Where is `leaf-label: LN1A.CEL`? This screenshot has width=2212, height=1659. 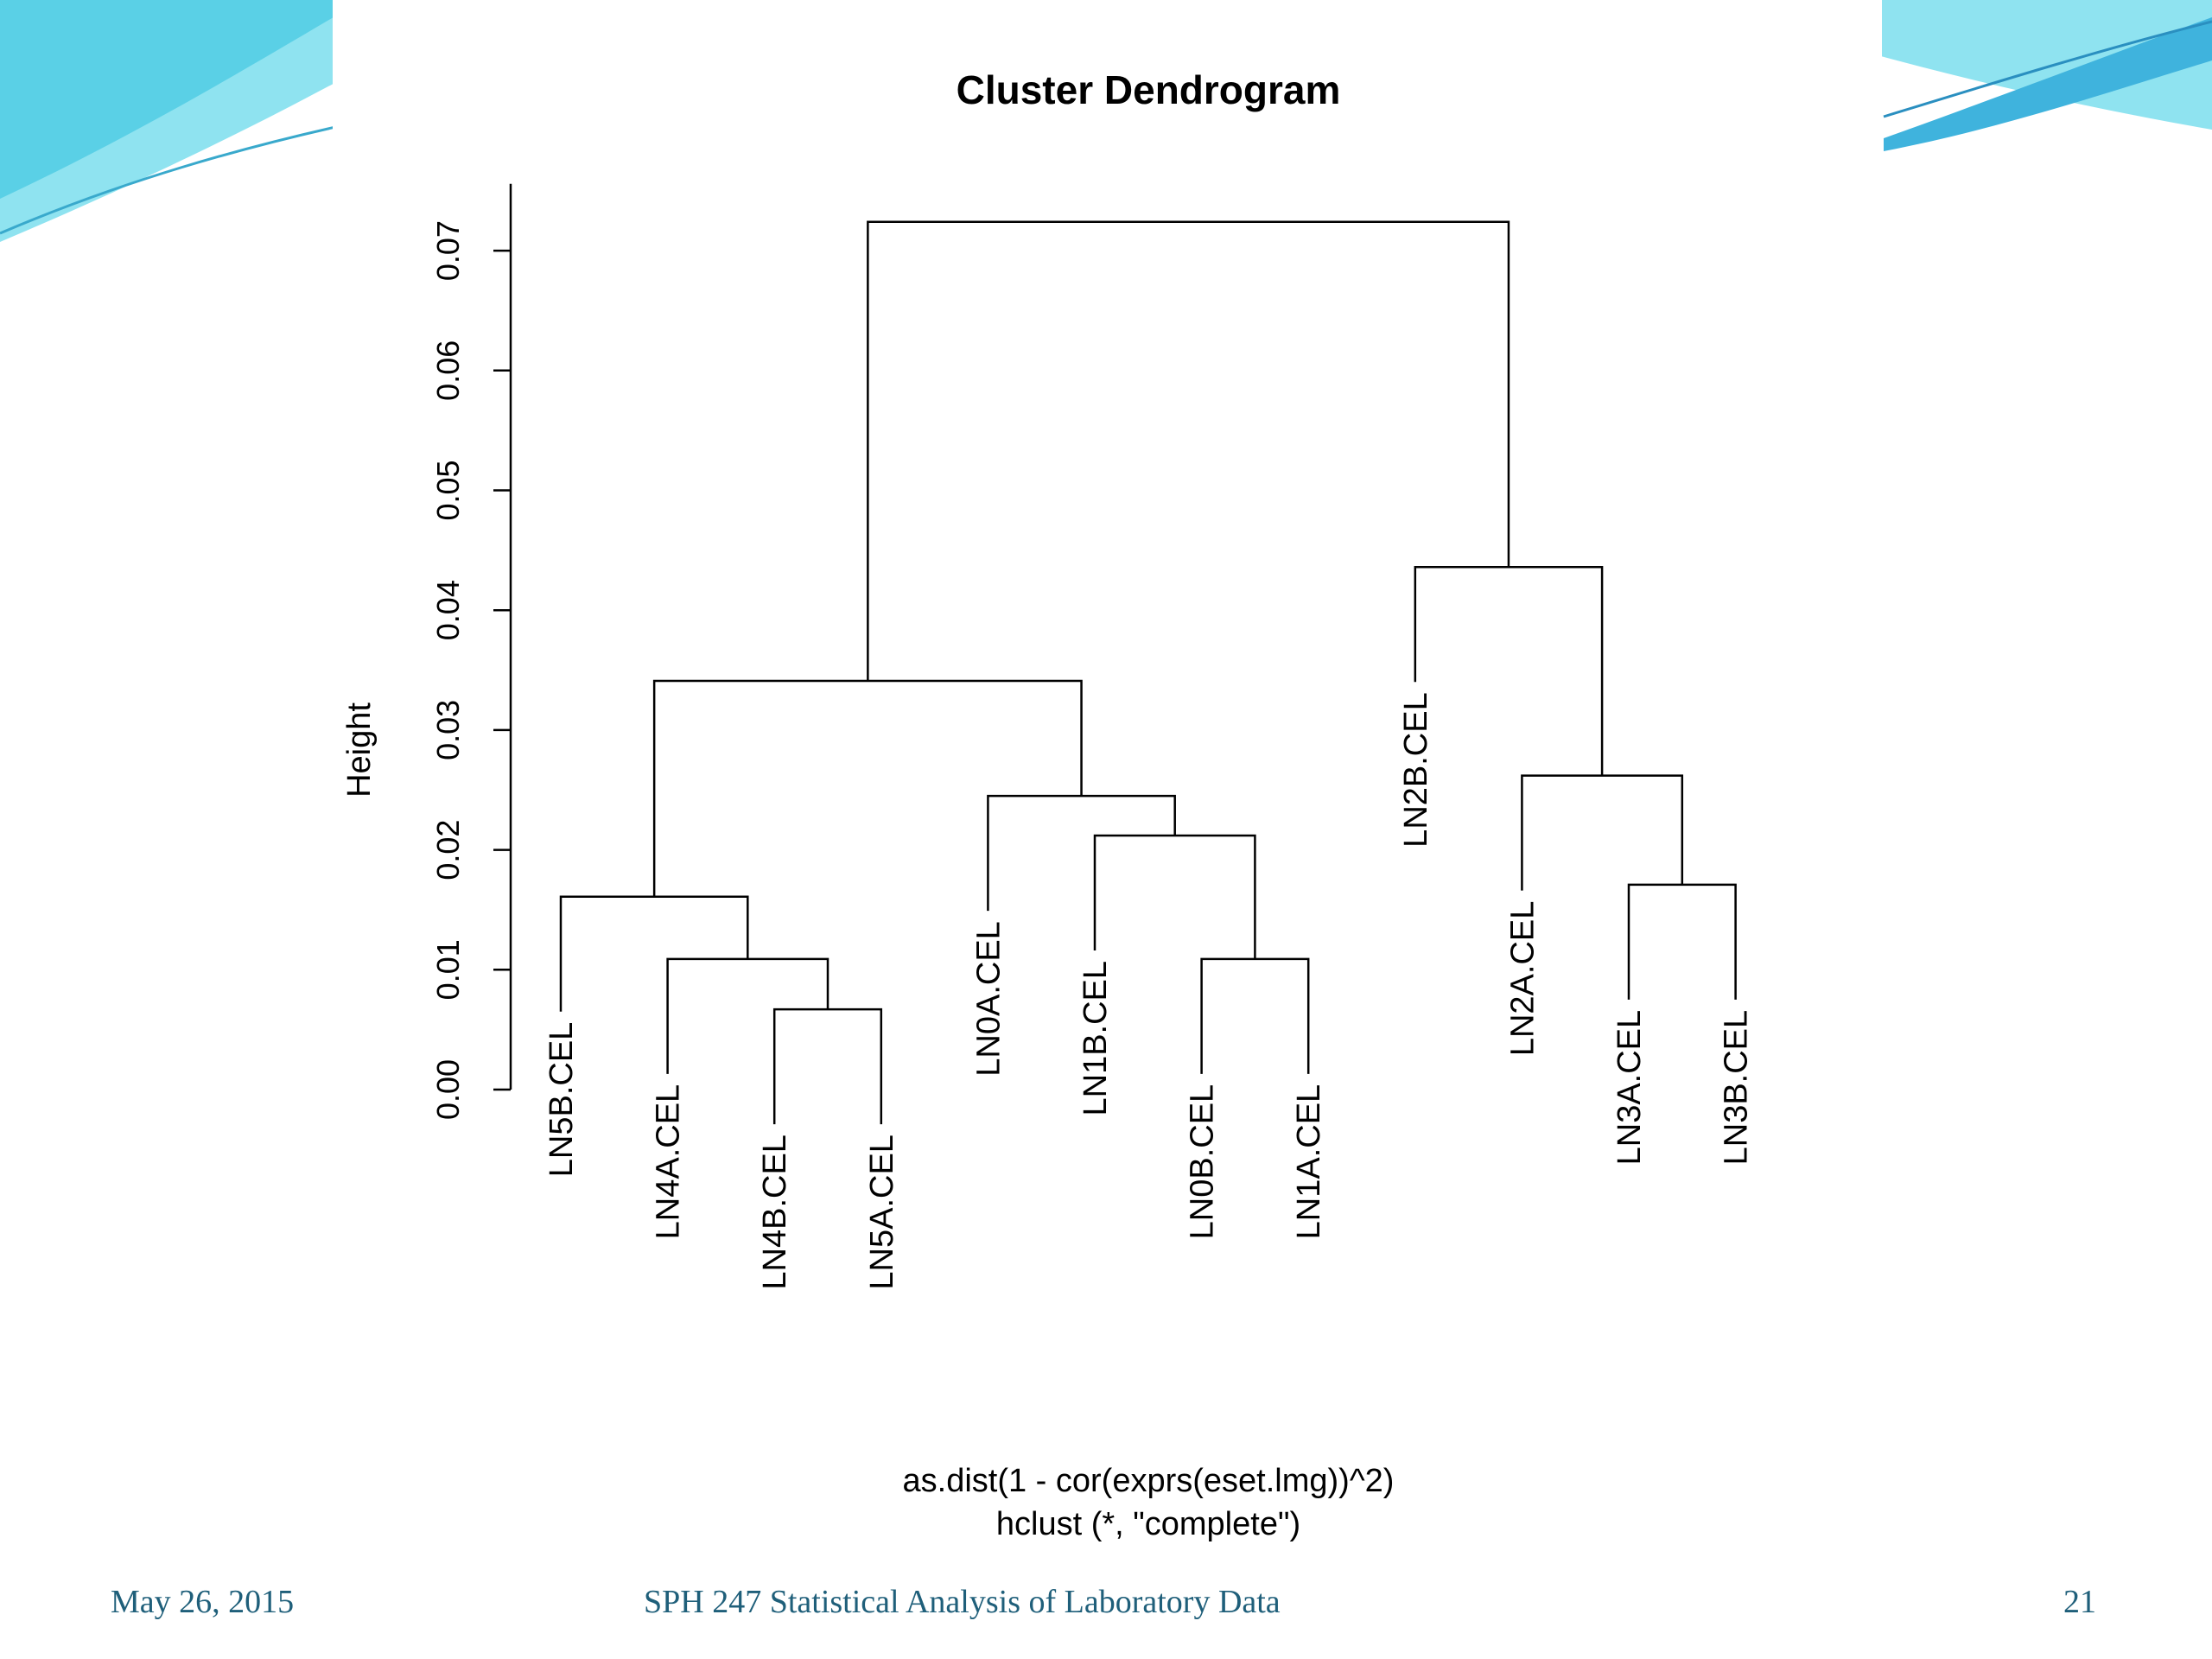
leaf-label: LN1A.CEL is located at coordinates (1309, 1162).